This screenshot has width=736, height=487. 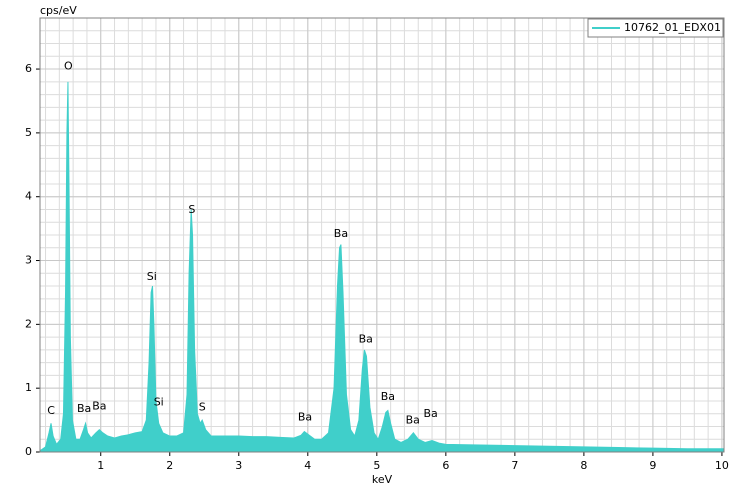 I want to click on peak-label: O, so click(x=68, y=65).